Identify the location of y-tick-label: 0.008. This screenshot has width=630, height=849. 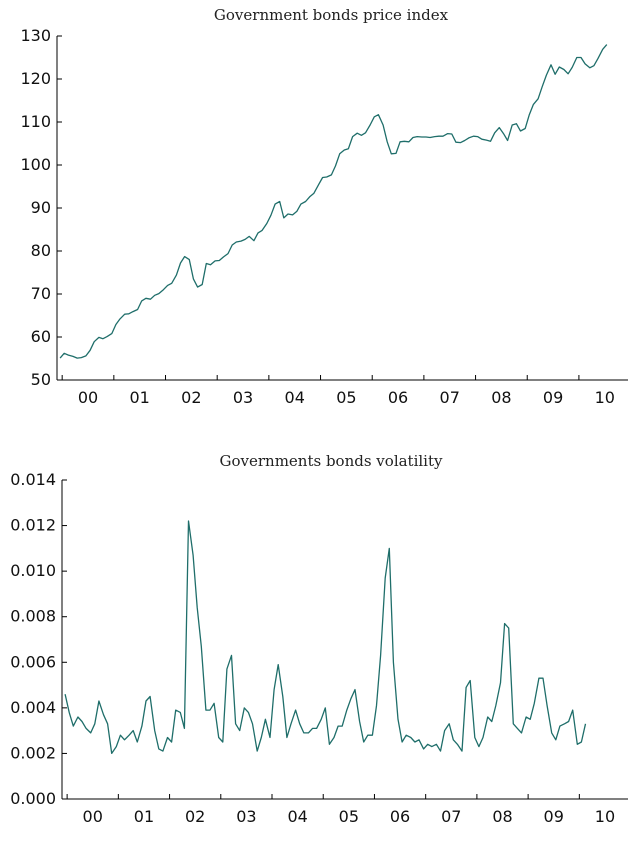
(33, 616).